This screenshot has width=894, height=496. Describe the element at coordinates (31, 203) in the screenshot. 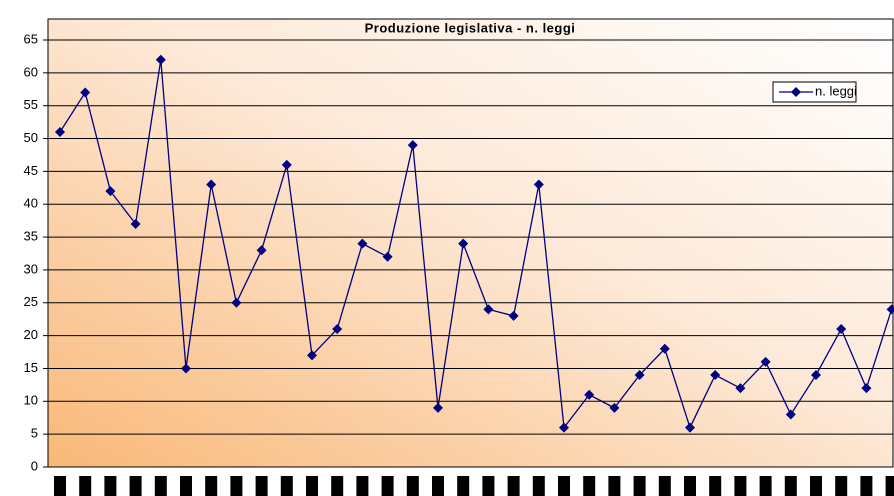

I see `y-tick-label: 40` at that location.